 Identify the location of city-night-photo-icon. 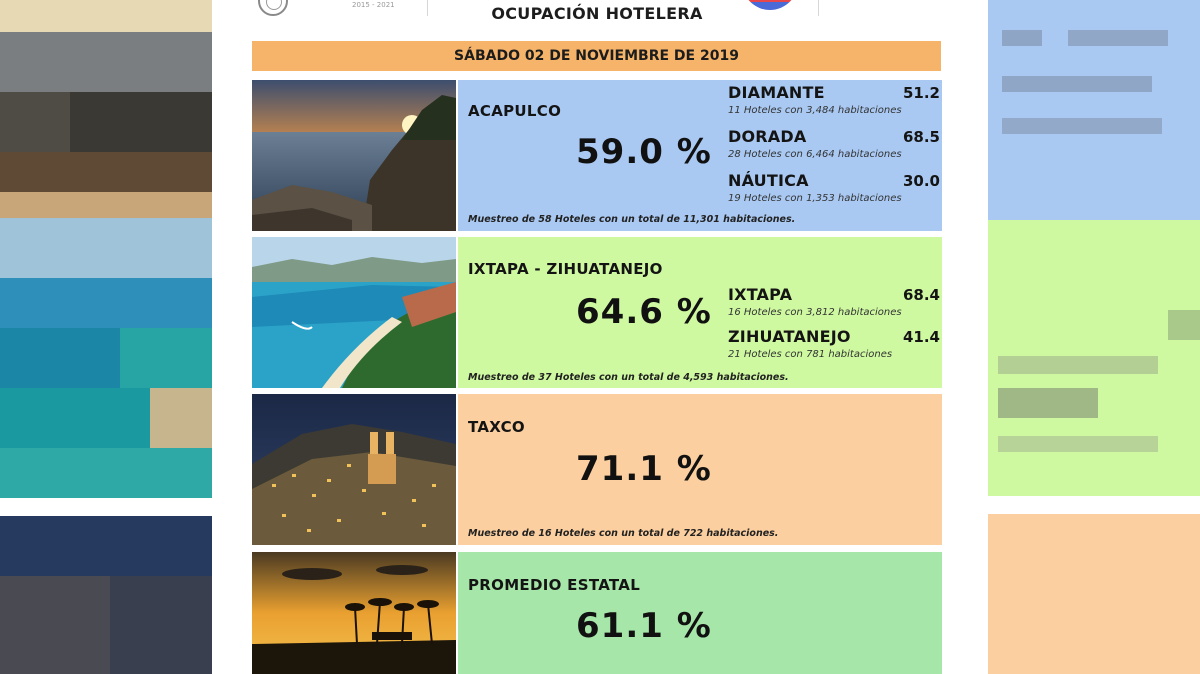
(354, 469).